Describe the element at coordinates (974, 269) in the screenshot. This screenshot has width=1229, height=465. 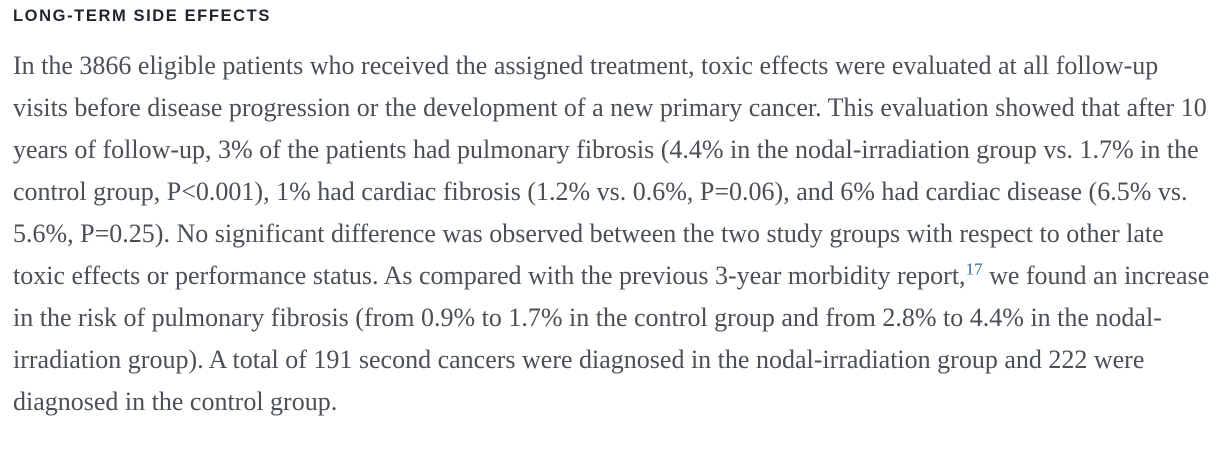
I see `citation-reference-link: 17` at that location.